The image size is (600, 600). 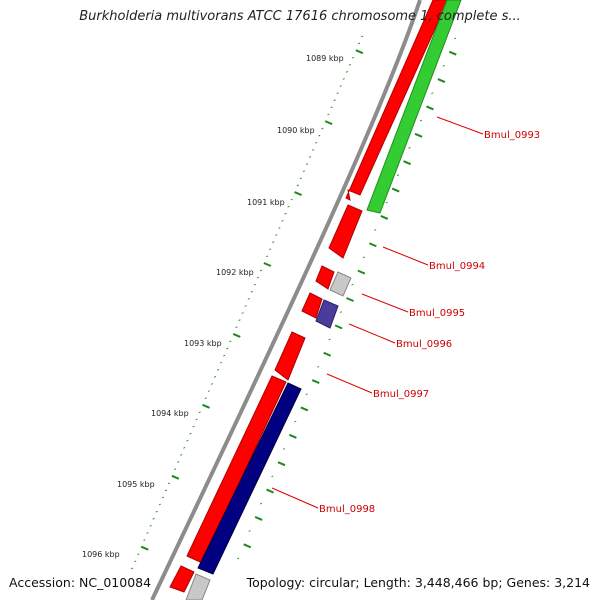 What do you see at coordinates (512, 135) in the screenshot?
I see `gene-label-bmul-0993: Bmul_0993` at bounding box center [512, 135].